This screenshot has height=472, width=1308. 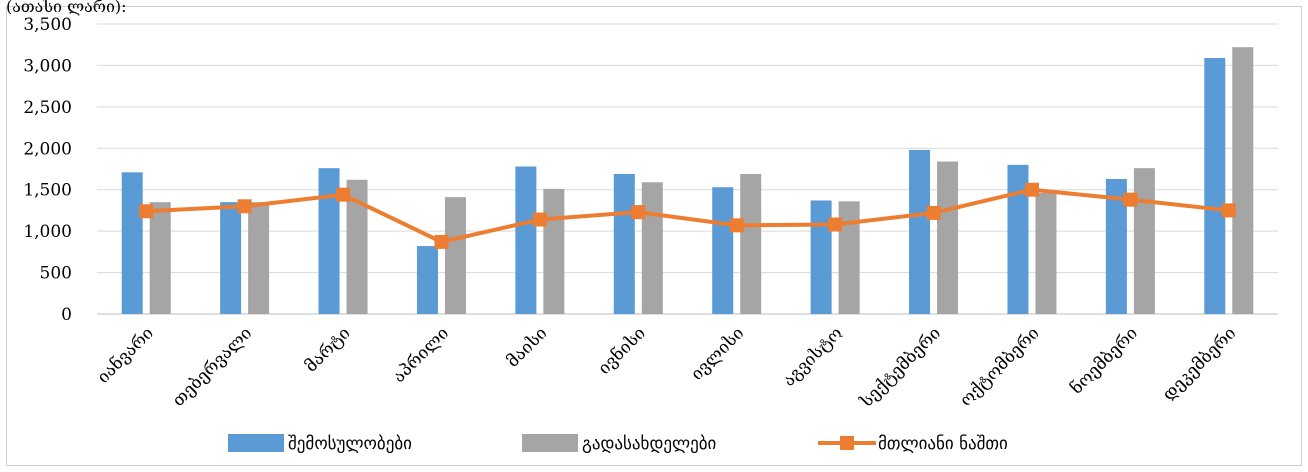 What do you see at coordinates (527, 347) in the screenshot?
I see `x-tick-label: მაისი` at bounding box center [527, 347].